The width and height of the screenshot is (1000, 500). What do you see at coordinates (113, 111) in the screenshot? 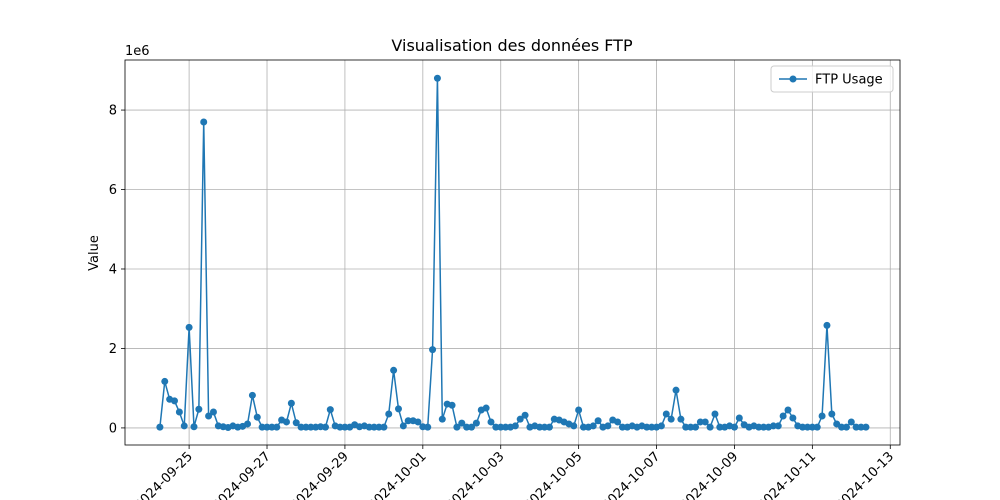
I see `y-tick-label: 8` at bounding box center [113, 111].